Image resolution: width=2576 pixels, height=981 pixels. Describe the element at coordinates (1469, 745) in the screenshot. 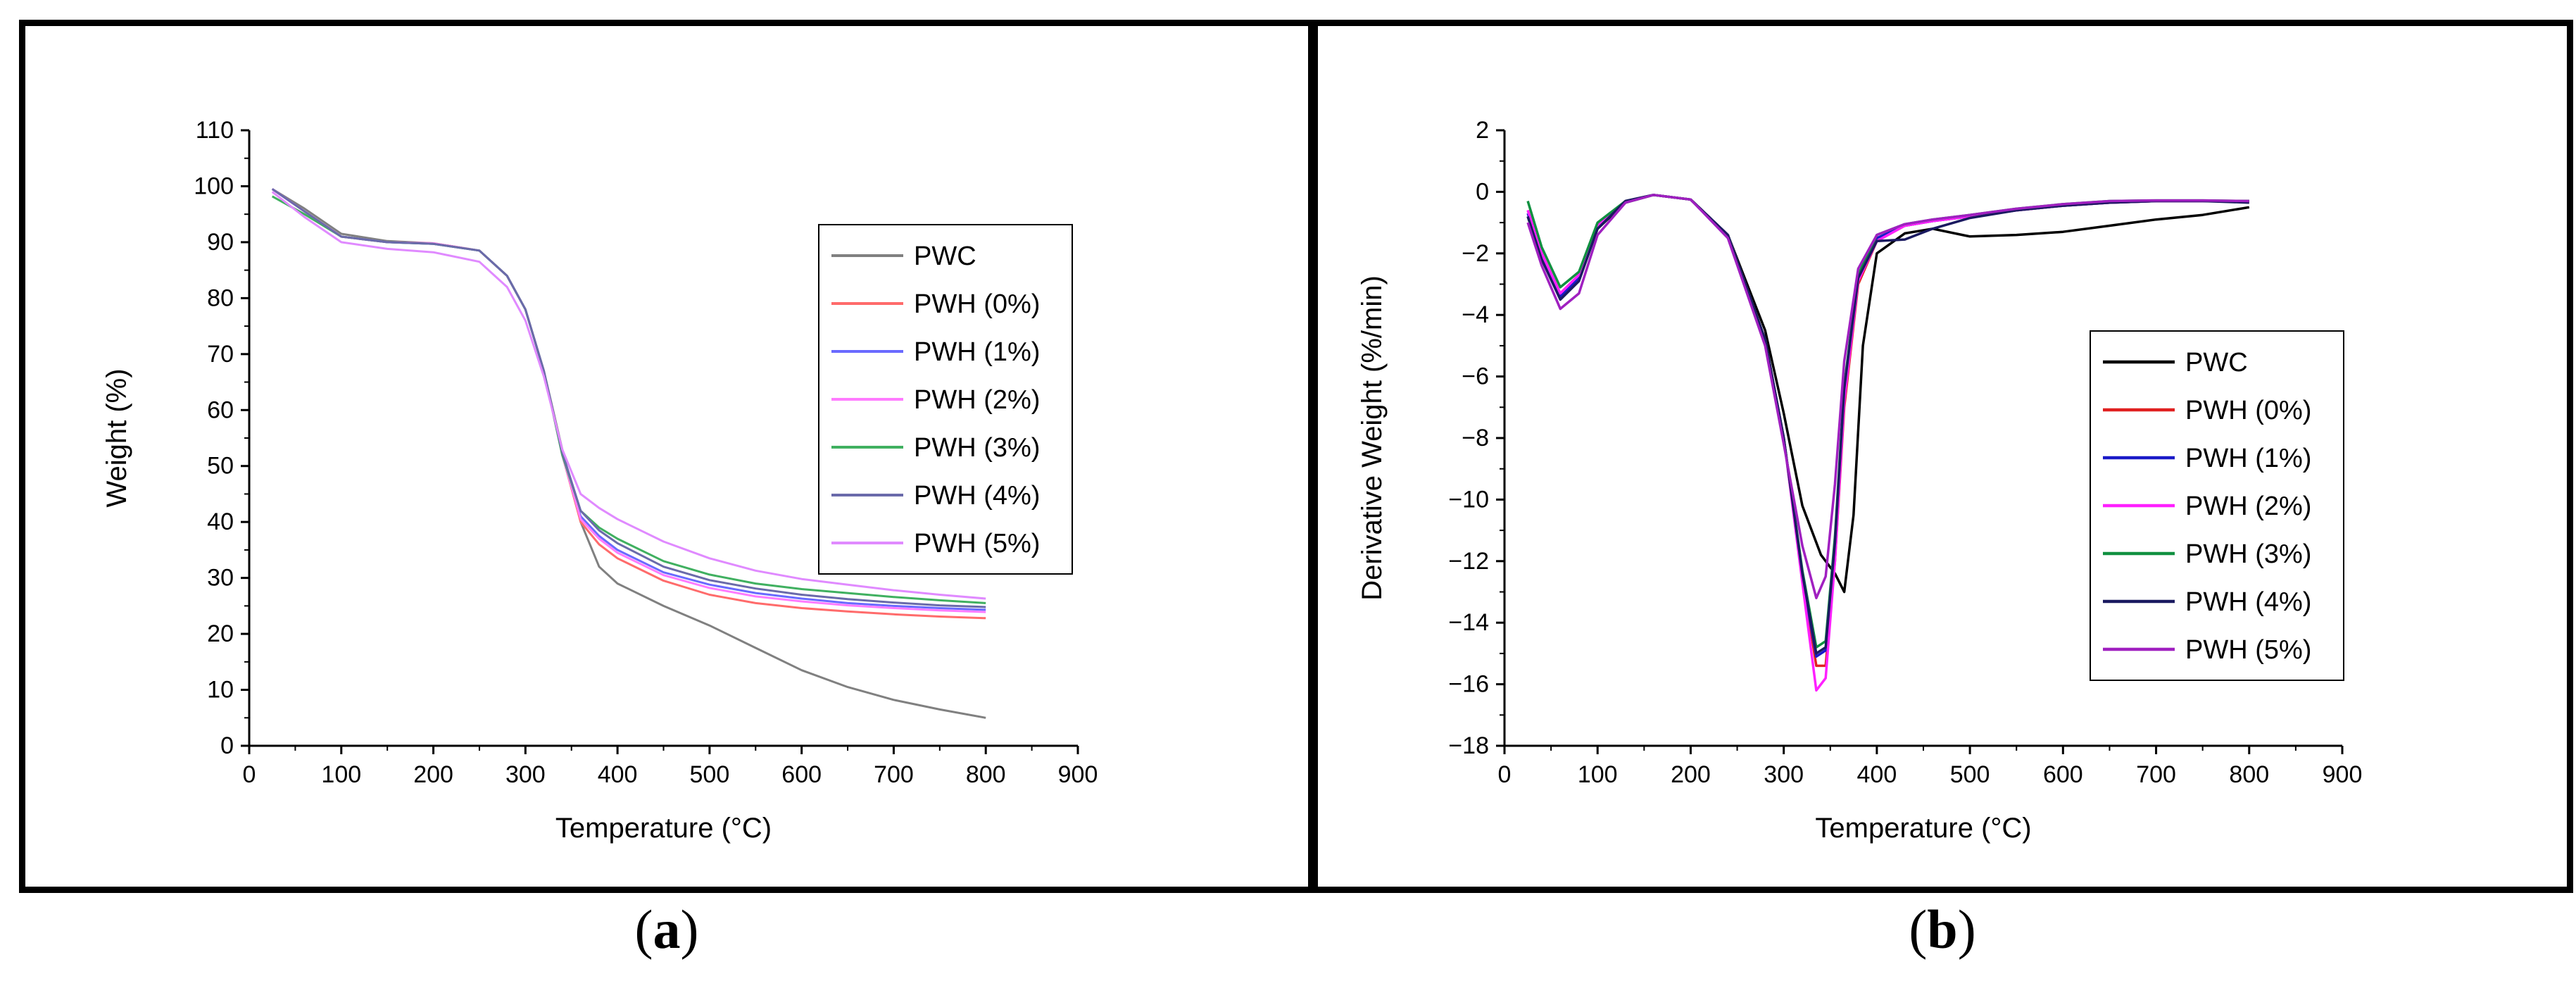

I see `y-tick-label: −18` at that location.